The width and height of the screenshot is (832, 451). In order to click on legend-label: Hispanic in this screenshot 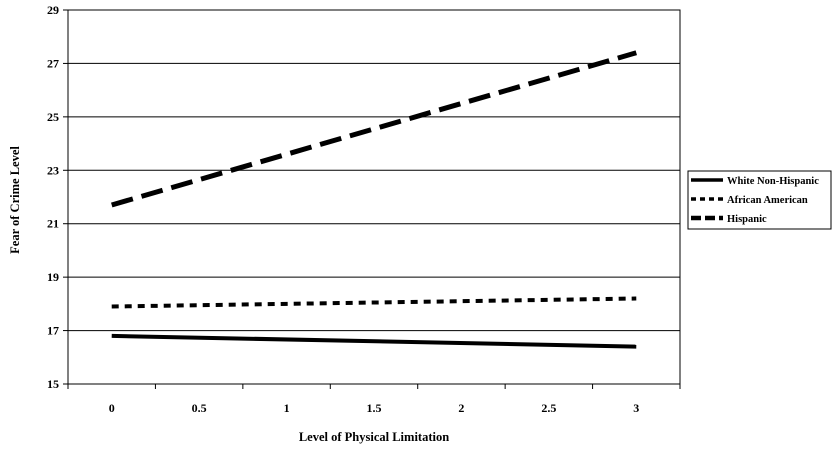, I will do `click(747, 219)`.